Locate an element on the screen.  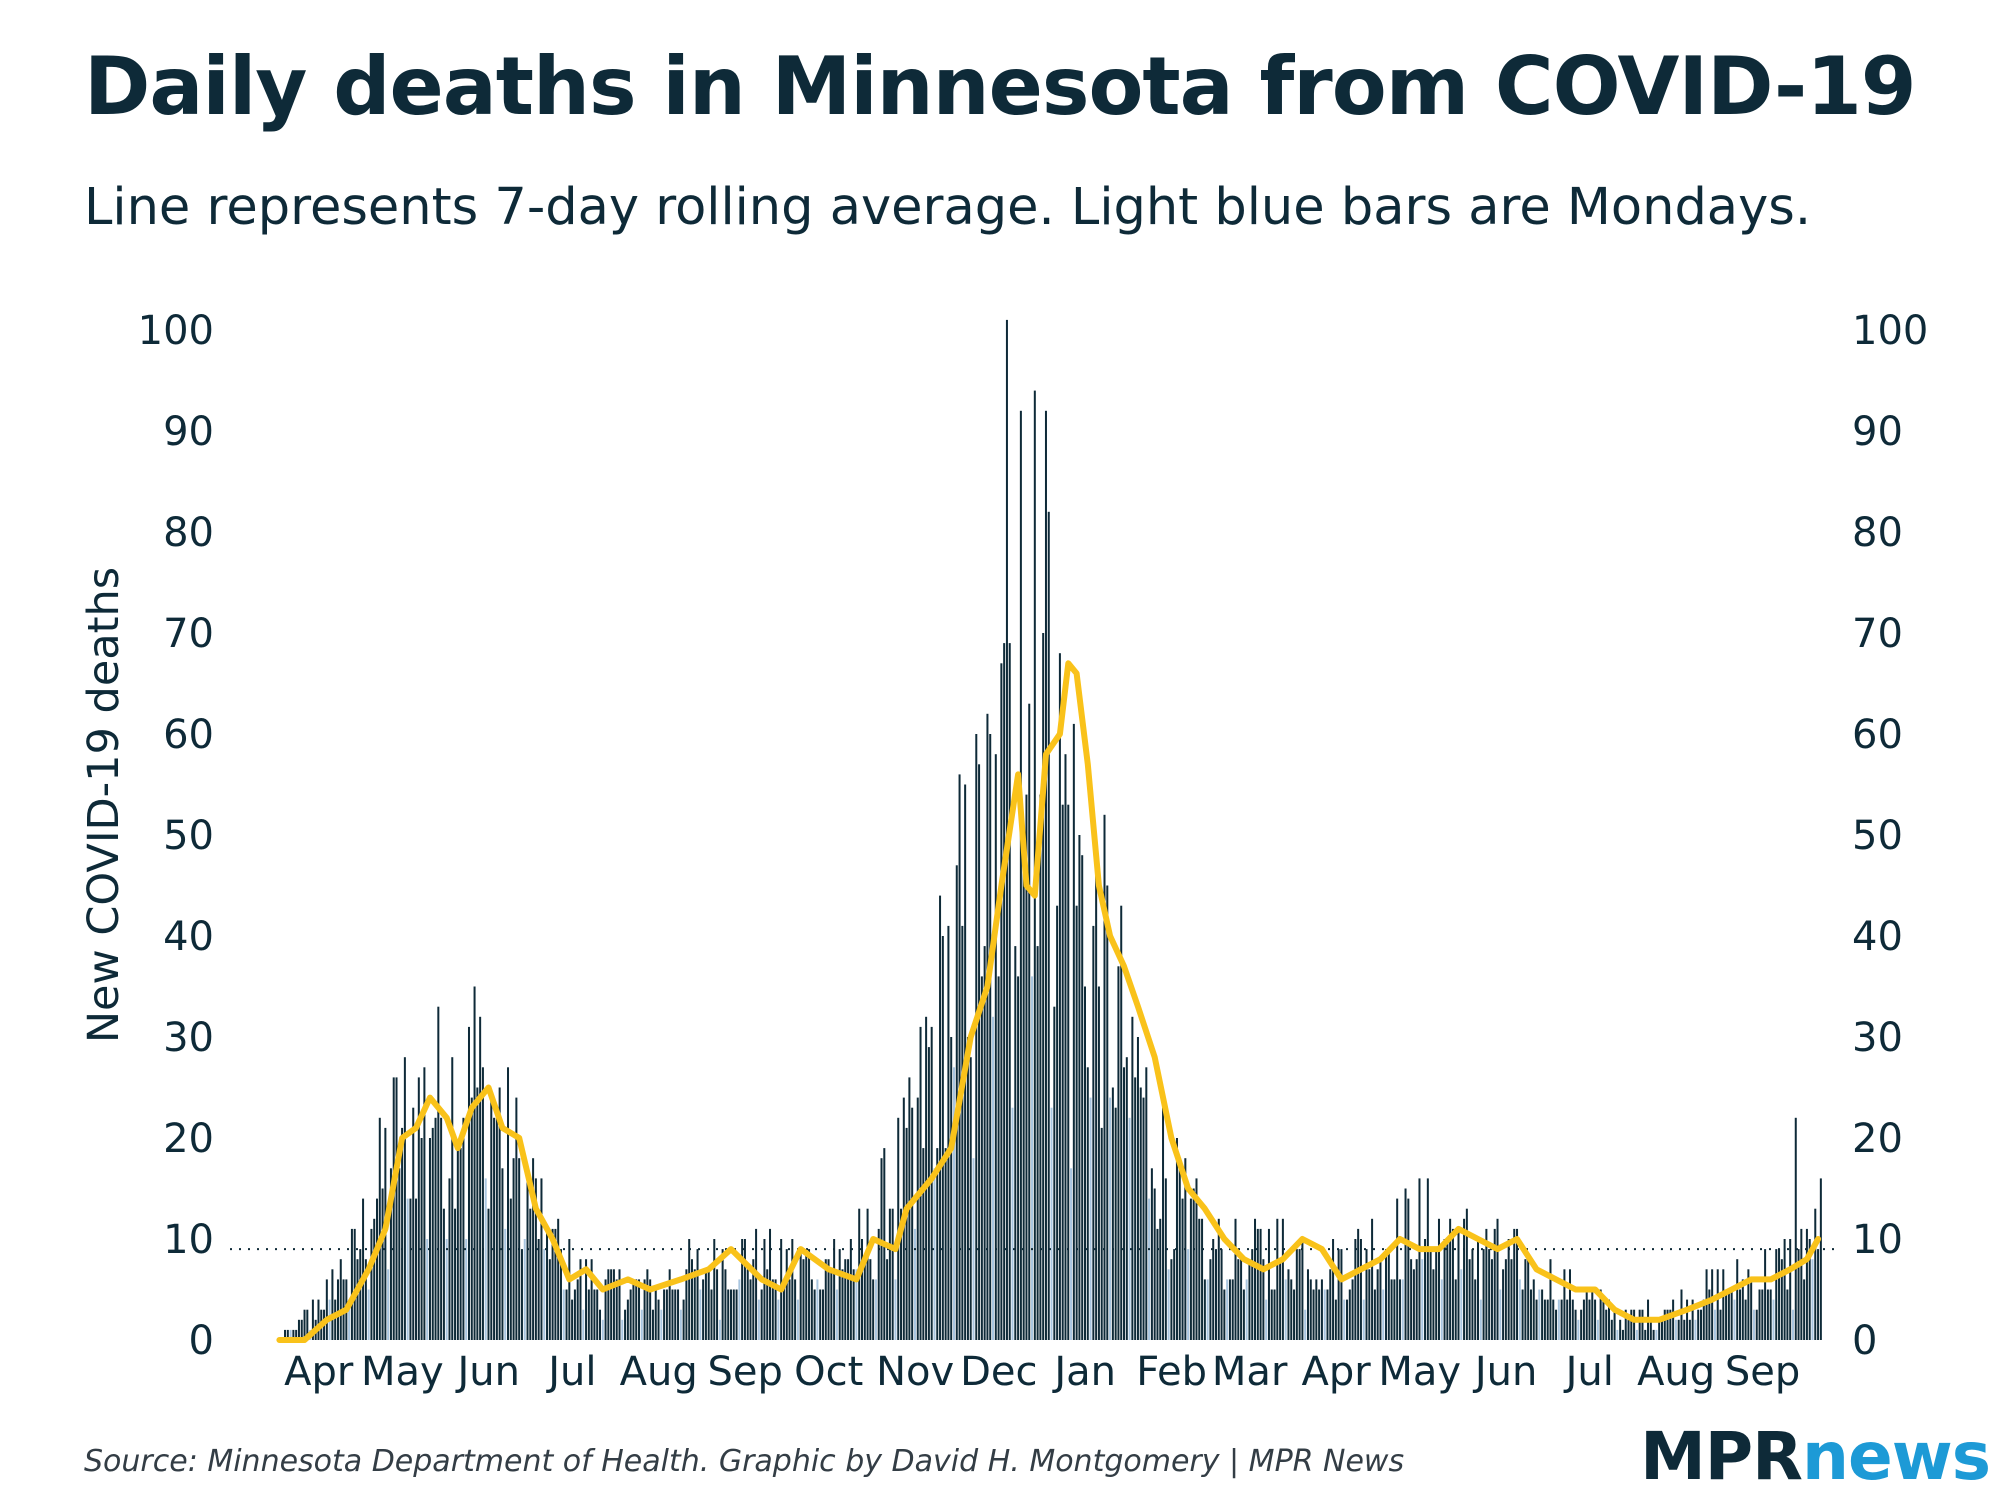
x-tick-label: Jan is located at coordinates (1083, 1372).